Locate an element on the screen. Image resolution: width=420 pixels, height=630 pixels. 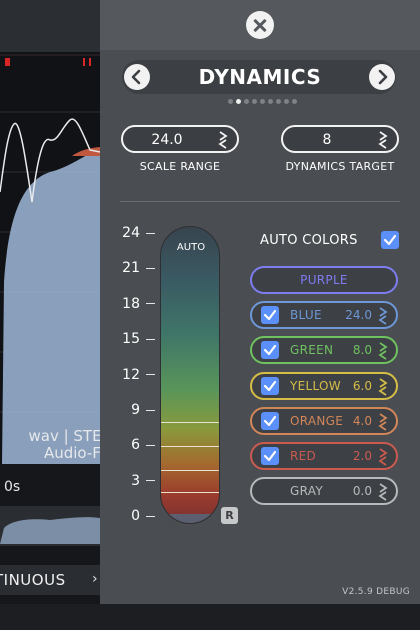
file-info-line: wav | STEI is located at coordinates (64, 436).